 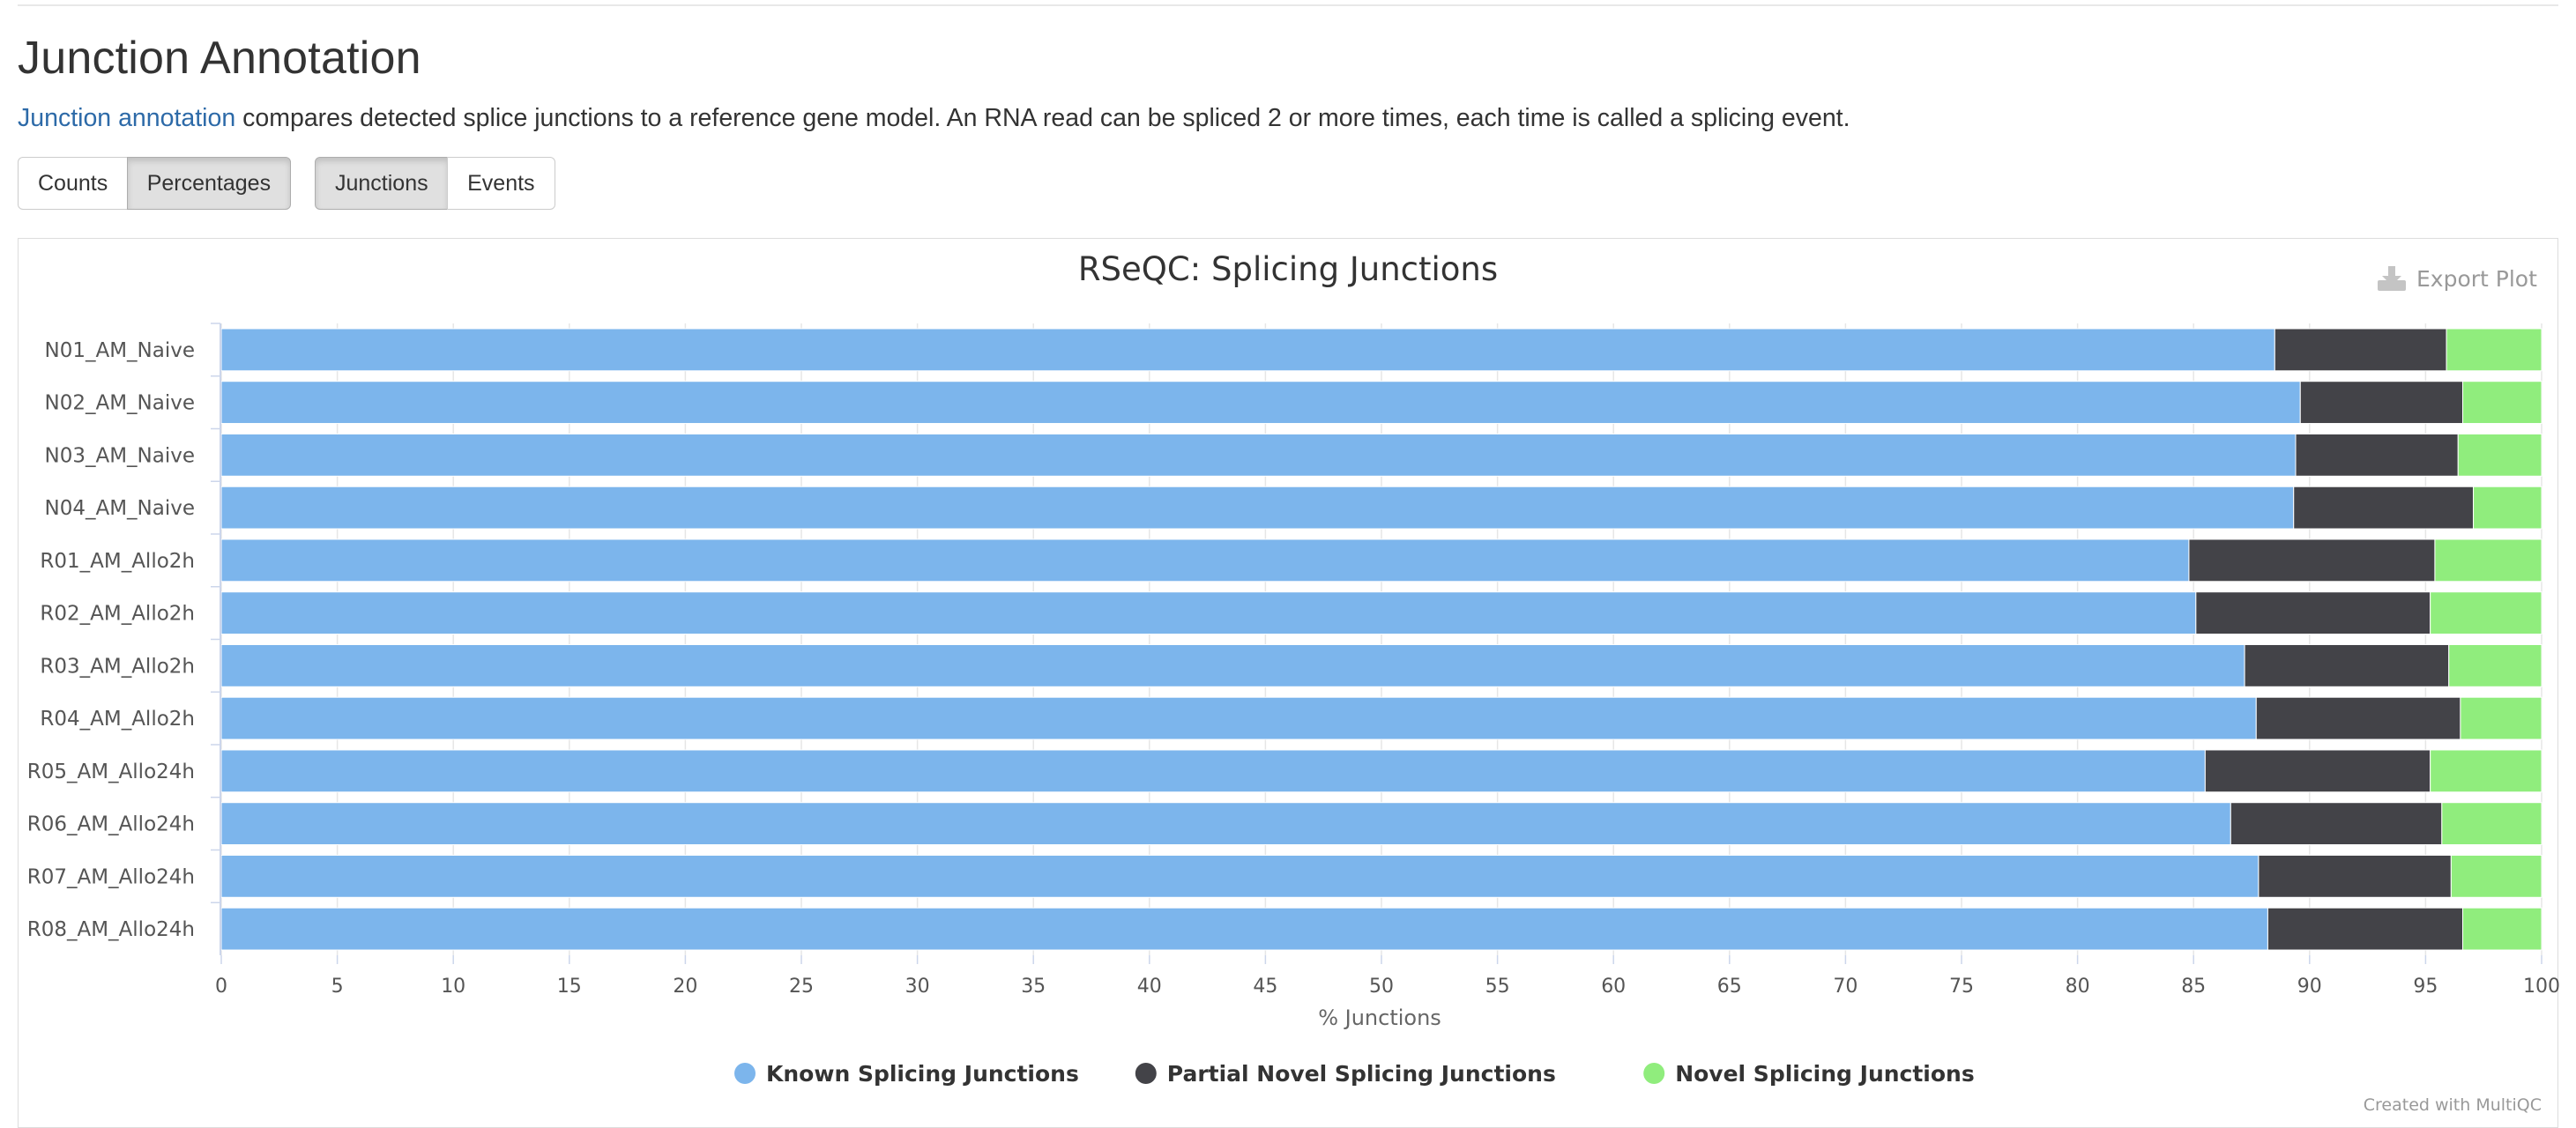 I want to click on dataset-toggle: Junctions Events, so click(x=435, y=184).